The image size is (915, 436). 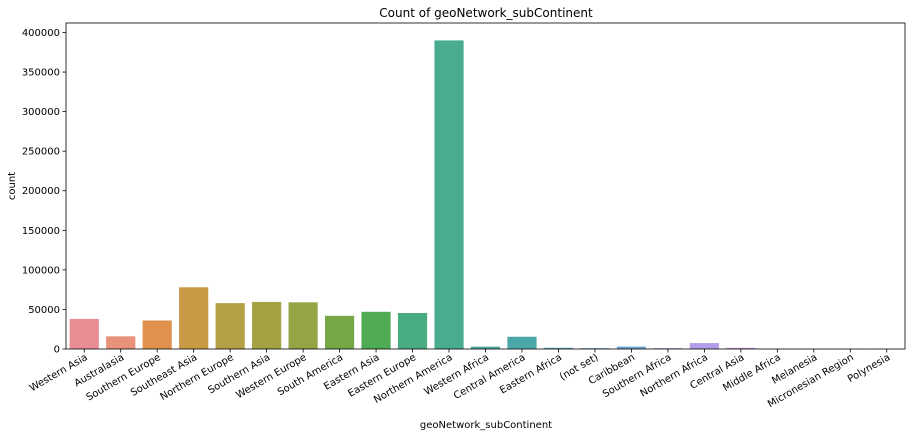 I want to click on bar-southern-asia, so click(x=267, y=325).